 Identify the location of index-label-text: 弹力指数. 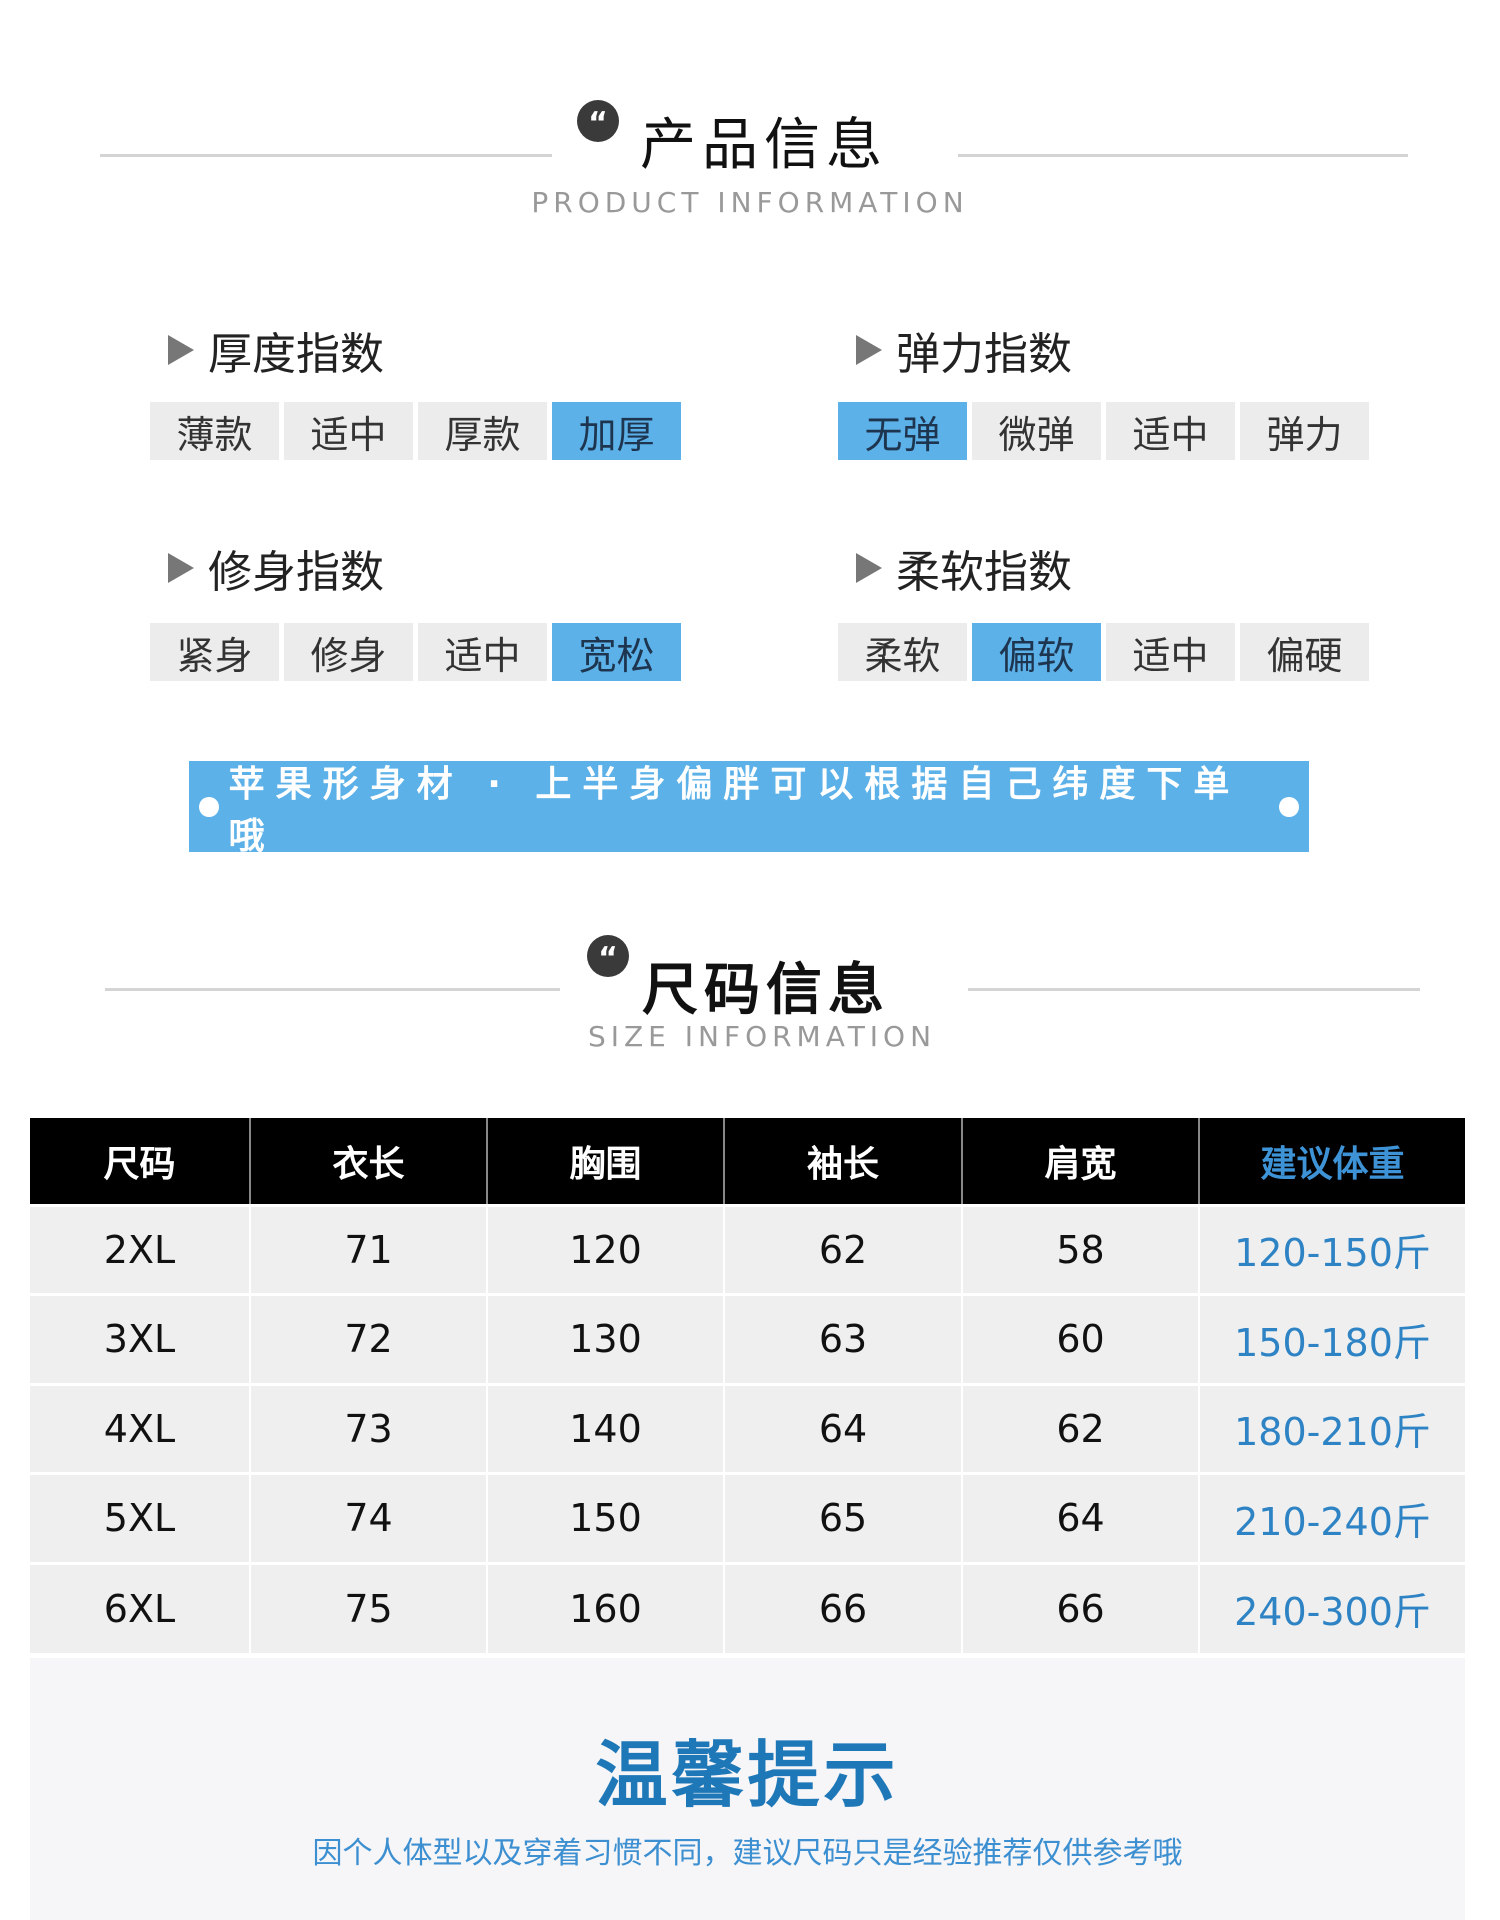
(984, 354).